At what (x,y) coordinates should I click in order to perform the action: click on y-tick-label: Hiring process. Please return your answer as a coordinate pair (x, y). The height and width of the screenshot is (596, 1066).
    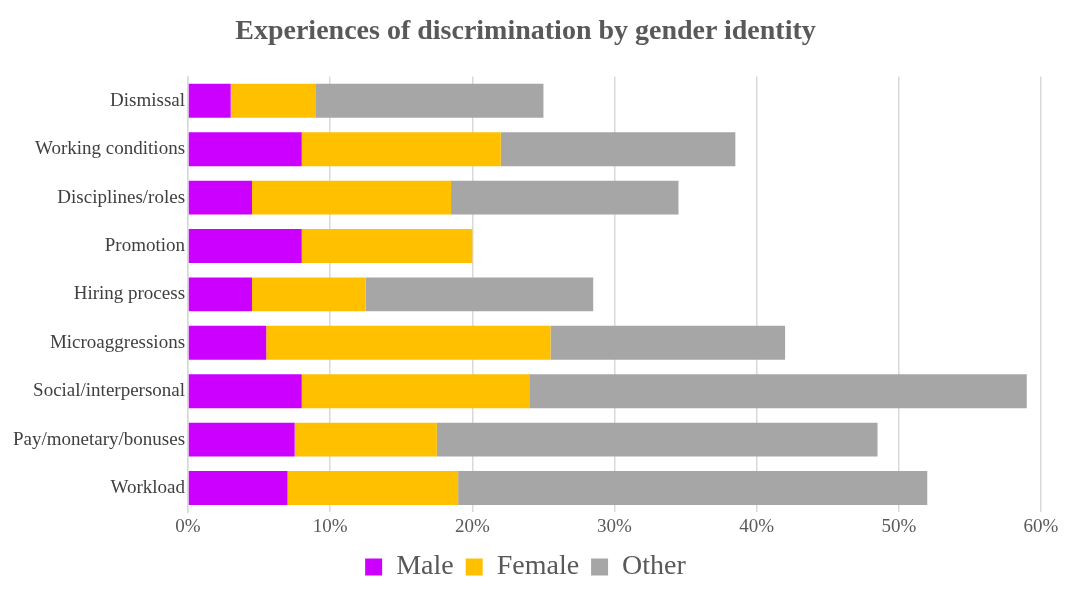
    Looking at the image, I should click on (129, 293).